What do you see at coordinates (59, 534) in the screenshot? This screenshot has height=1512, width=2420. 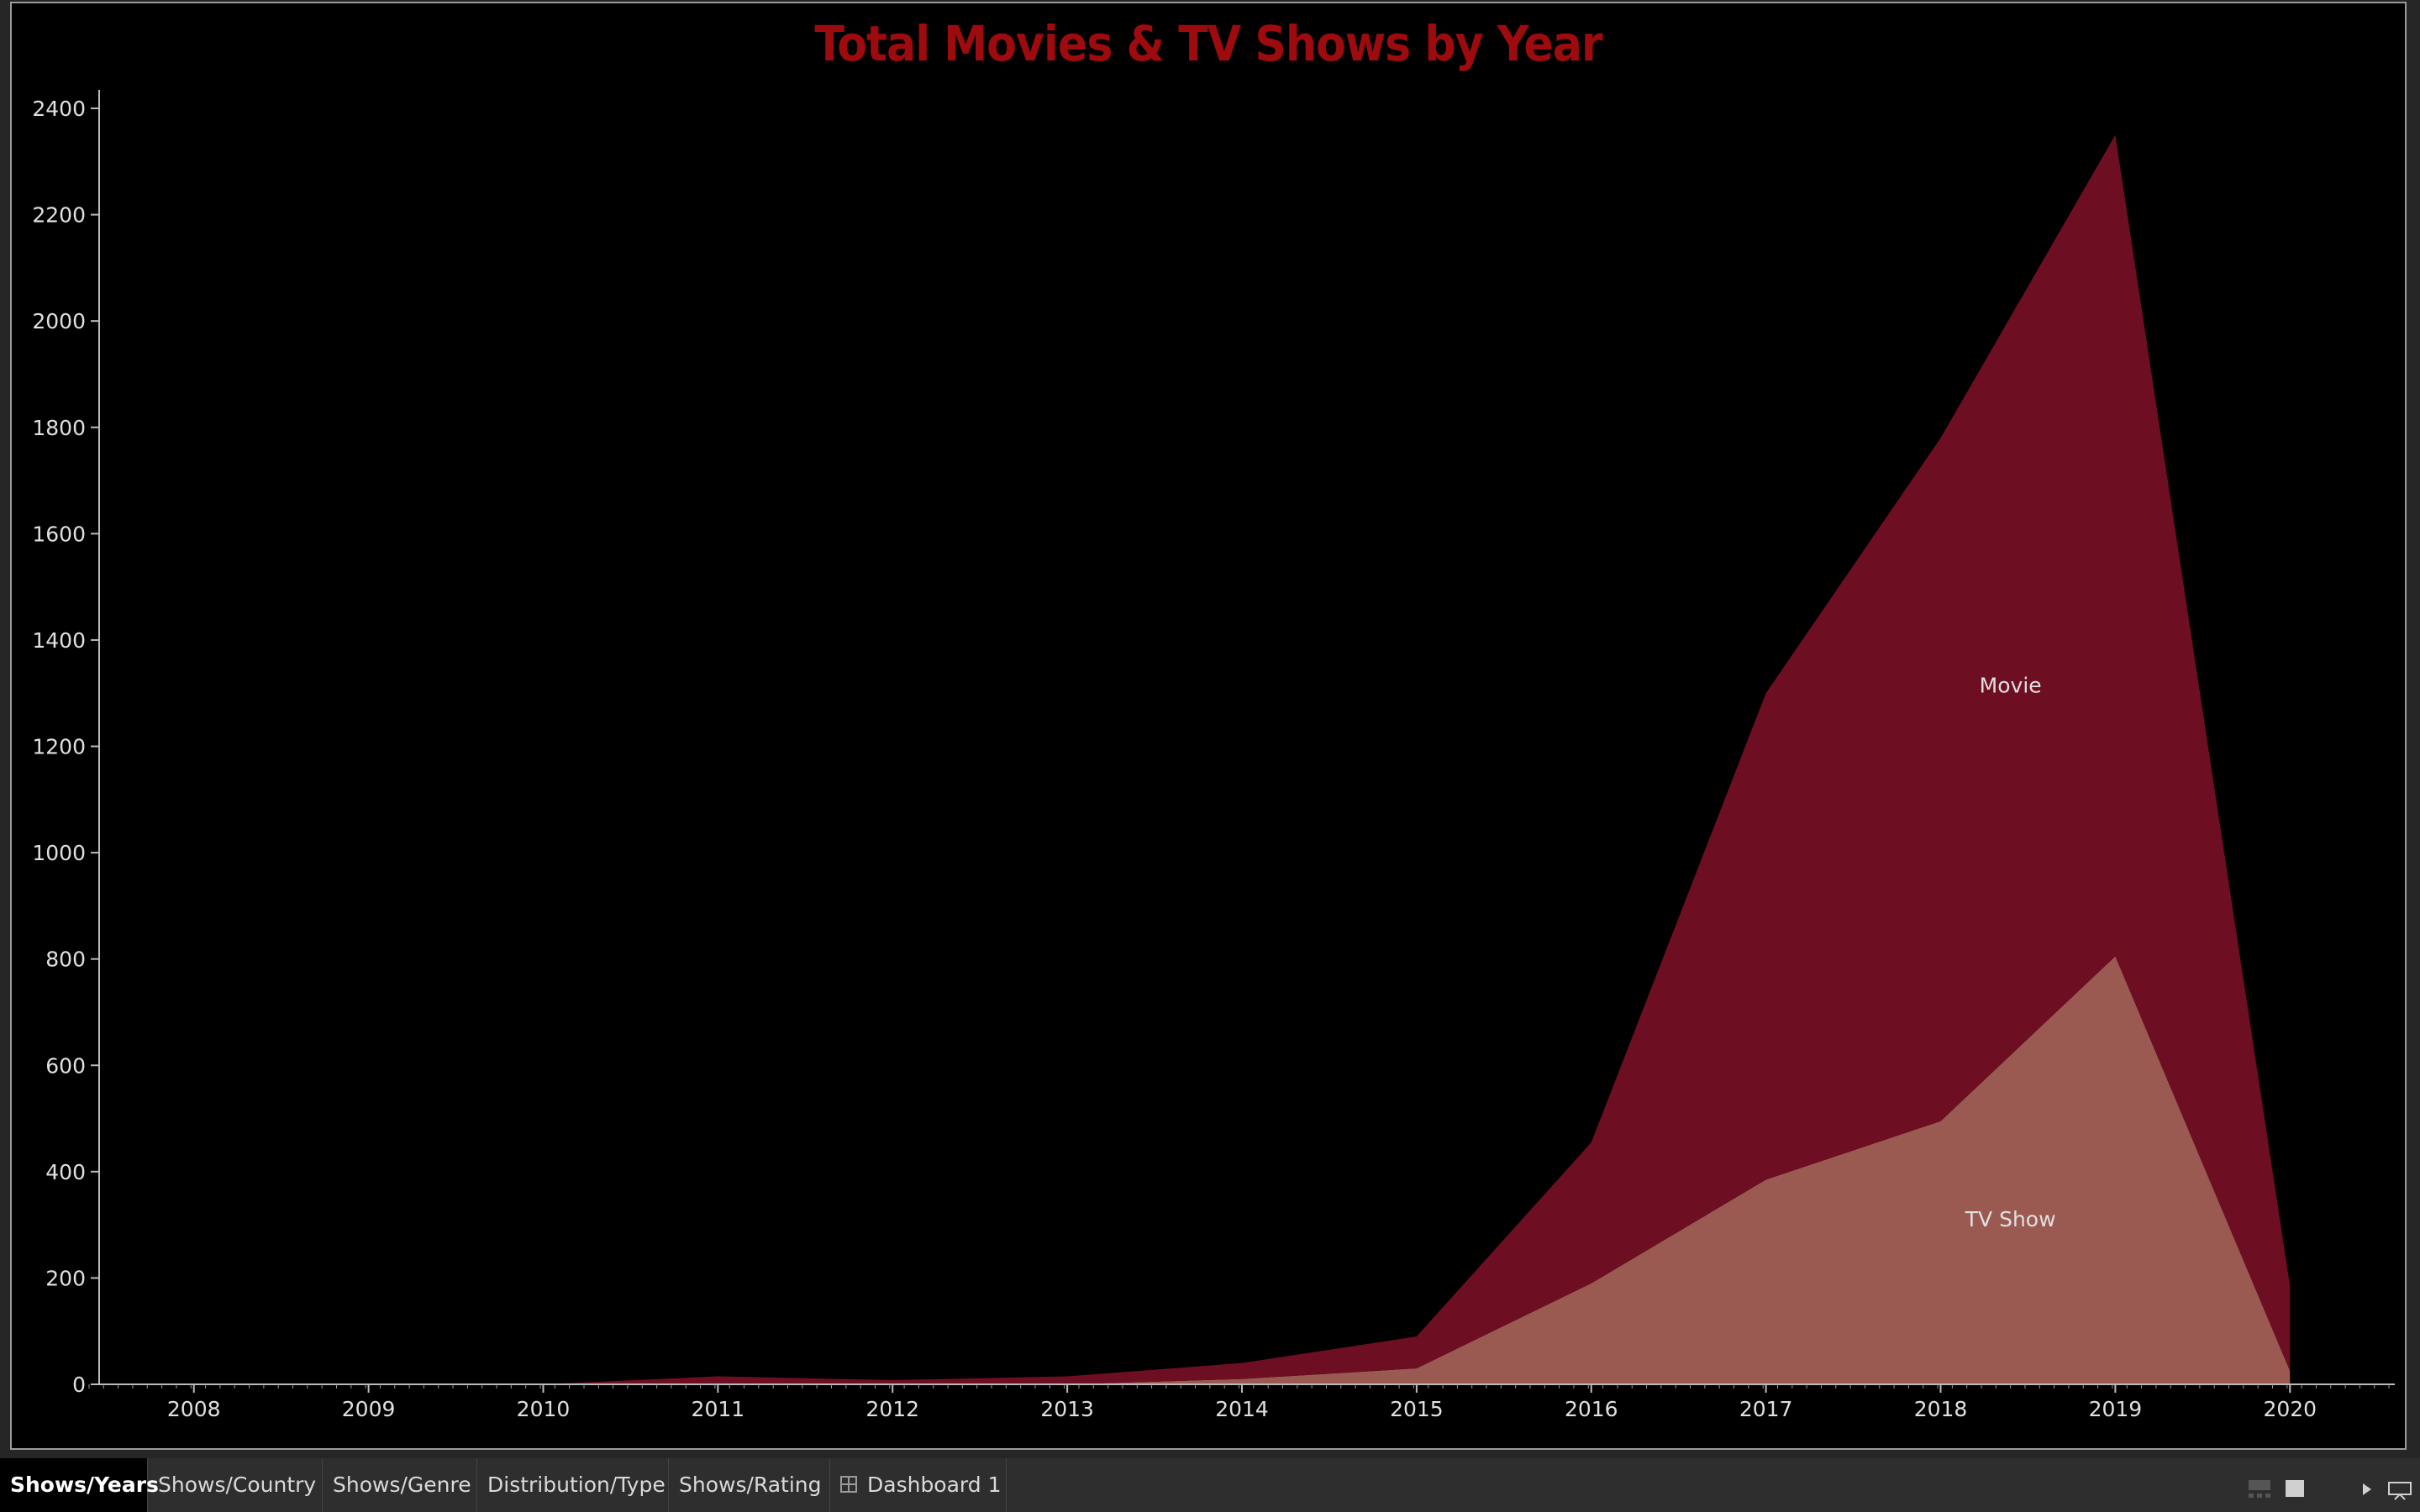 I see `y-tick-label: 1600` at bounding box center [59, 534].